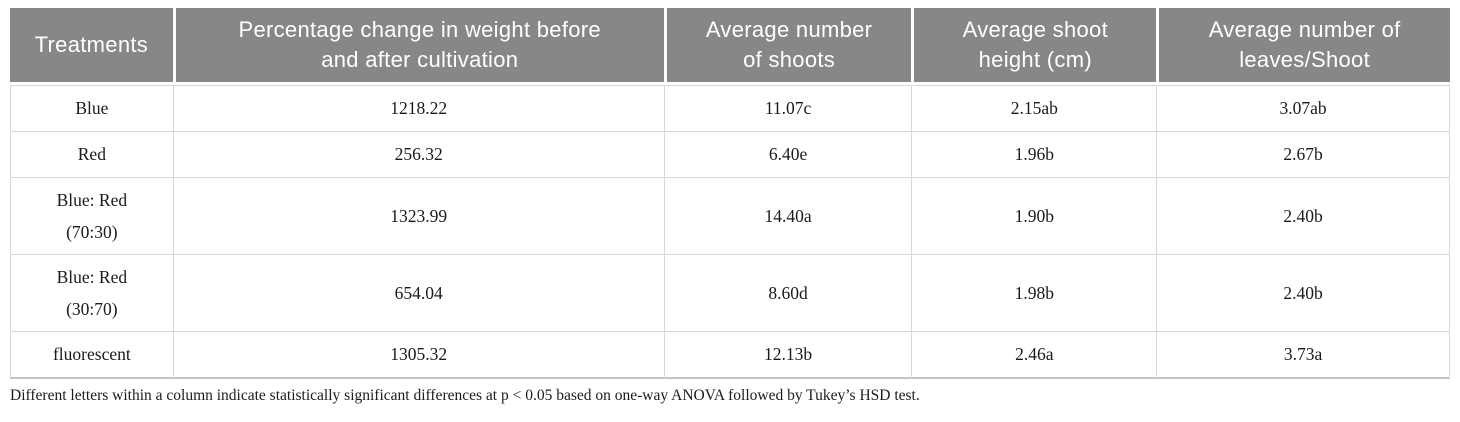 The image size is (1460, 422). What do you see at coordinates (418, 155) in the screenshot?
I see `weight-change-cell: 256.32` at bounding box center [418, 155].